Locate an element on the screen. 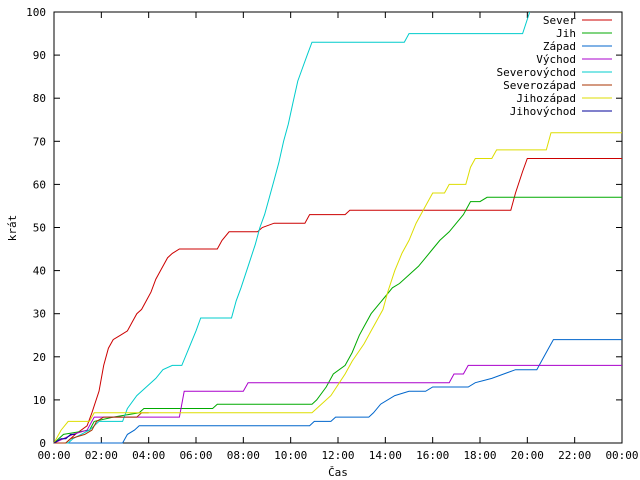 This screenshot has width=640, height=480. y-axis-label: krát is located at coordinates (12, 228).